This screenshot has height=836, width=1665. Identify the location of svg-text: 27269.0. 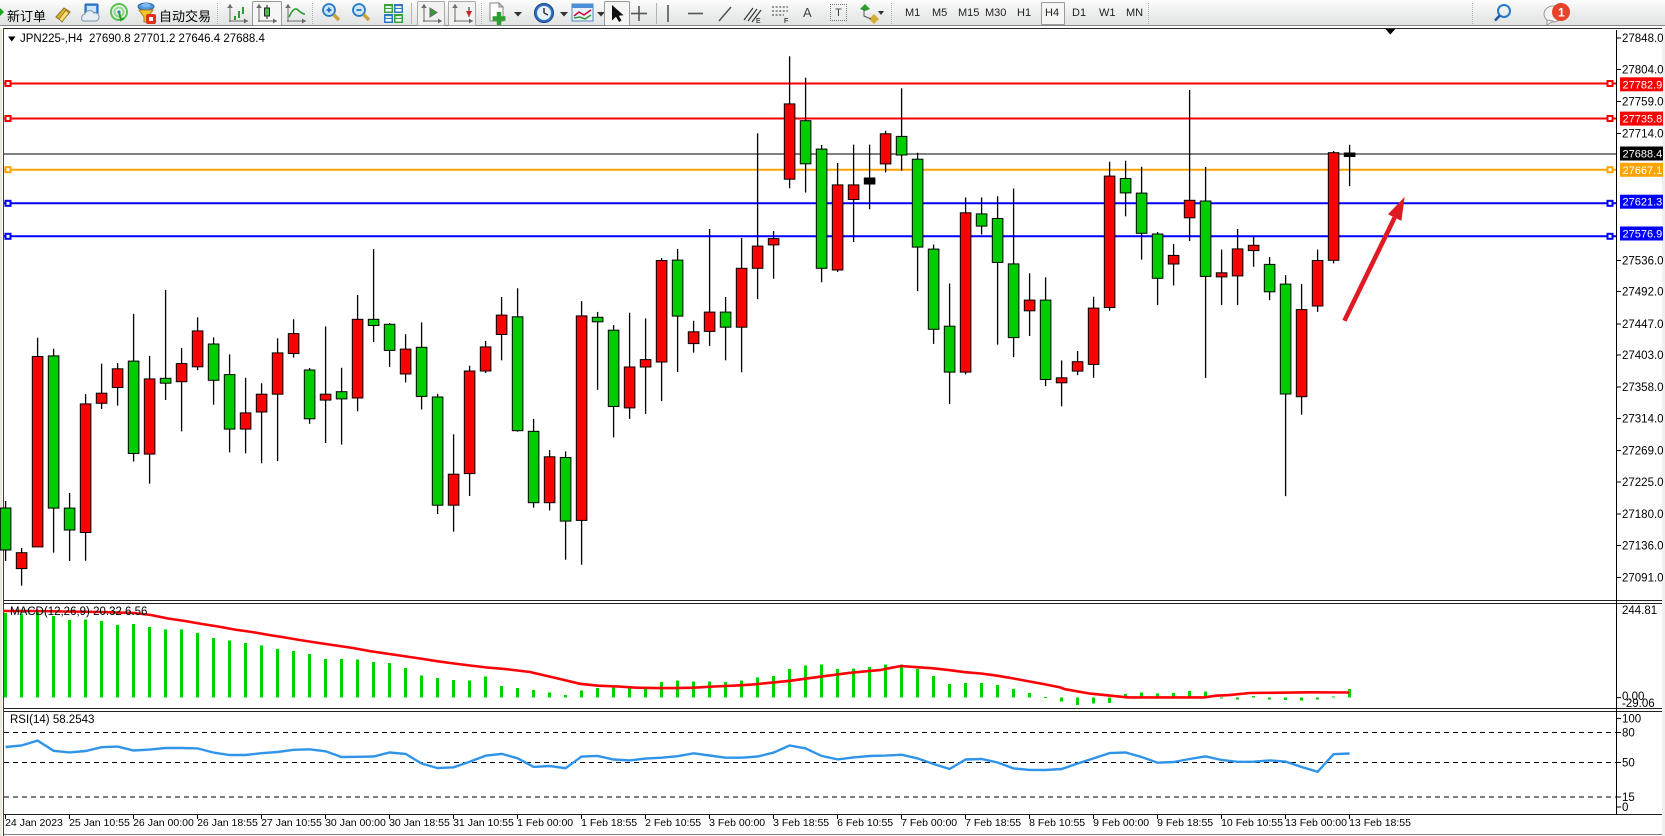
(1643, 452).